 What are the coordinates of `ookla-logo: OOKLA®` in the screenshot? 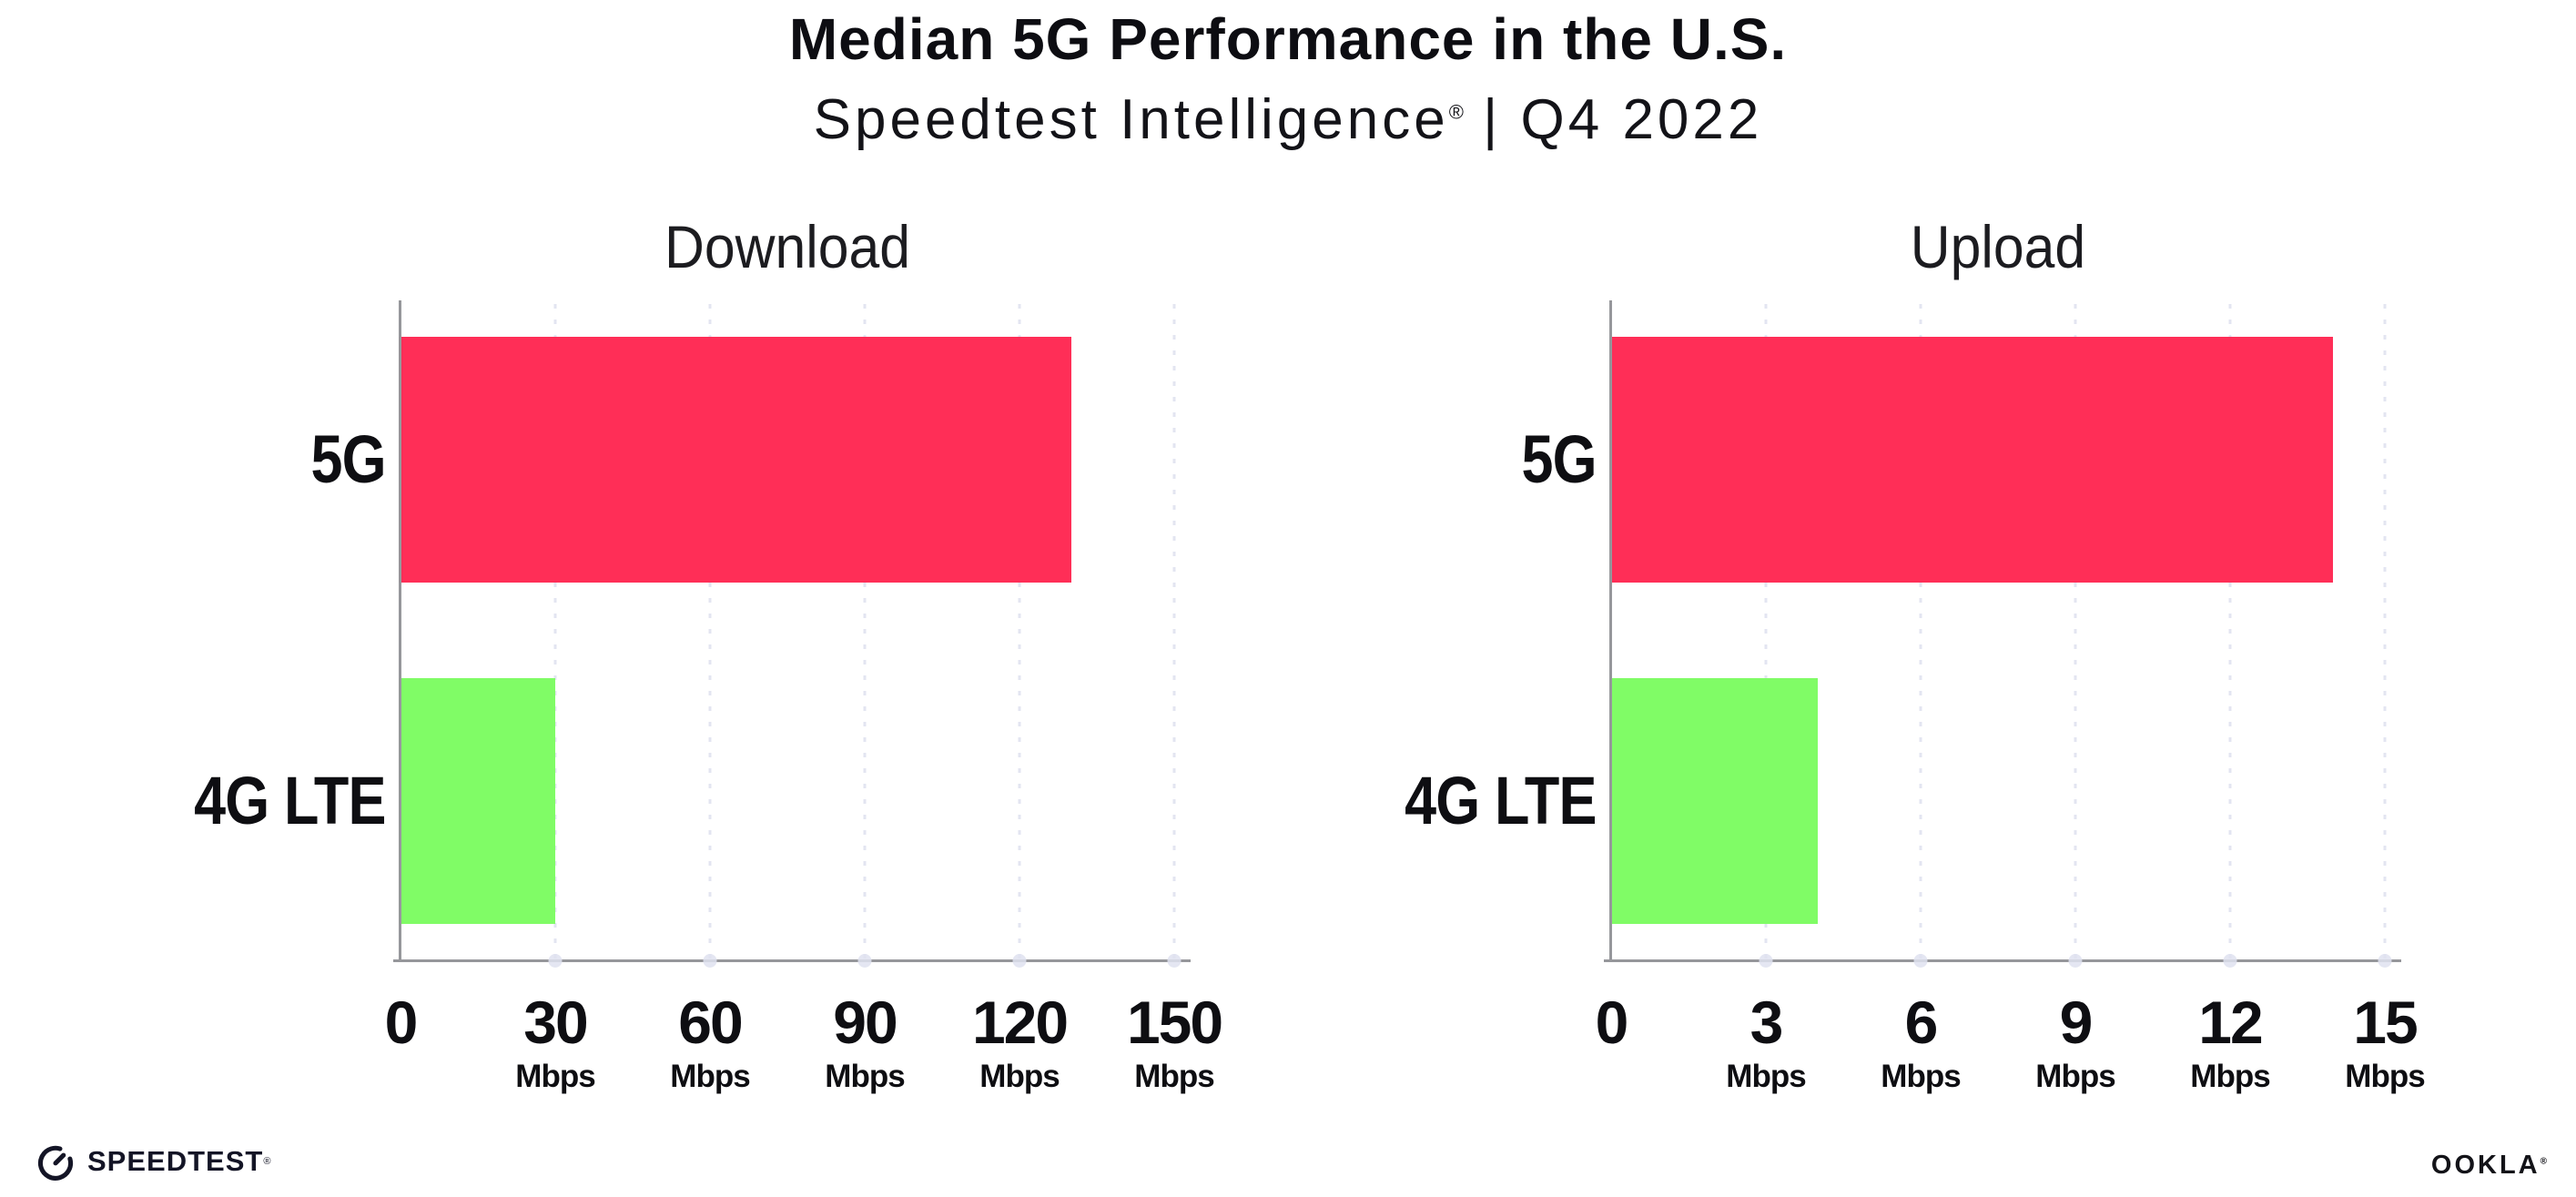 It's located at (2489, 1166).